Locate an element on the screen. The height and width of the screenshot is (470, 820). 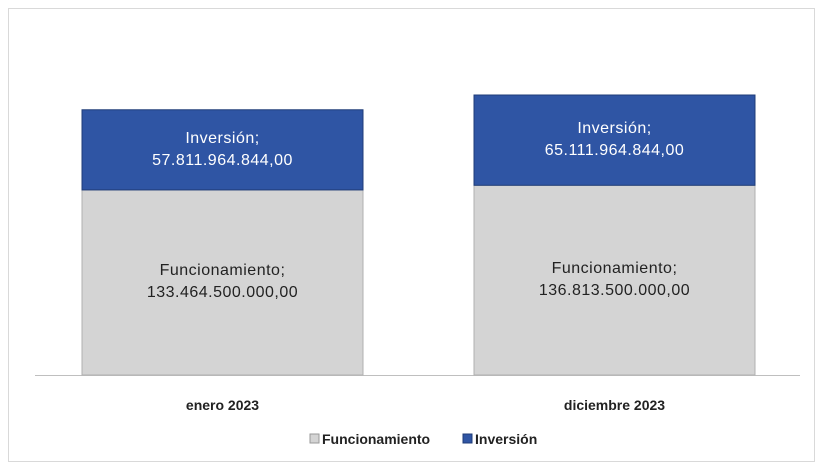
data-label: Inversión; 65.111.964.844,00 is located at coordinates (614, 140).